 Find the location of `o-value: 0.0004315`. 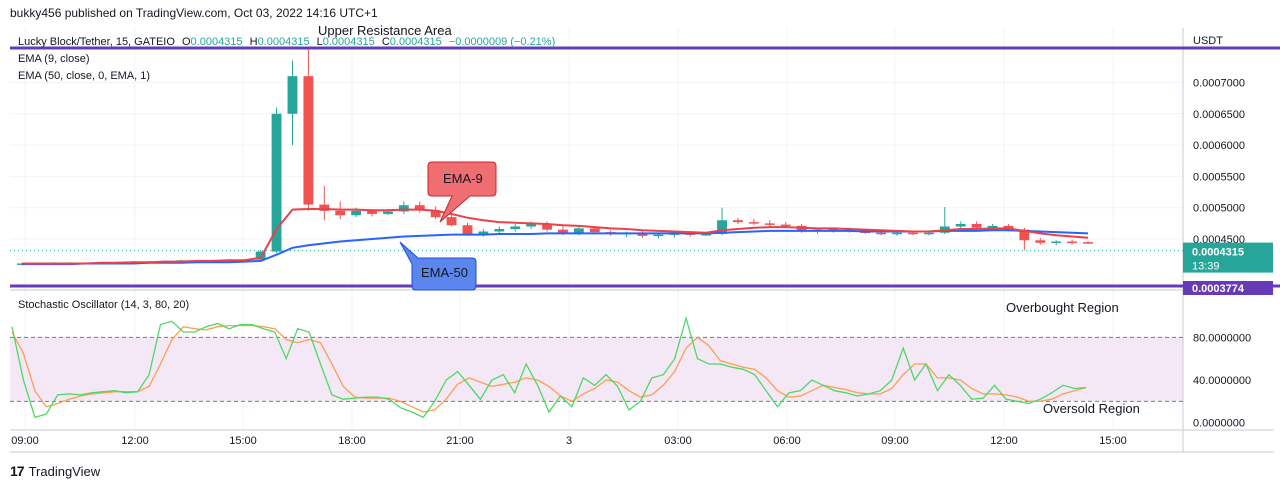

o-value: 0.0004315 is located at coordinates (217, 42).